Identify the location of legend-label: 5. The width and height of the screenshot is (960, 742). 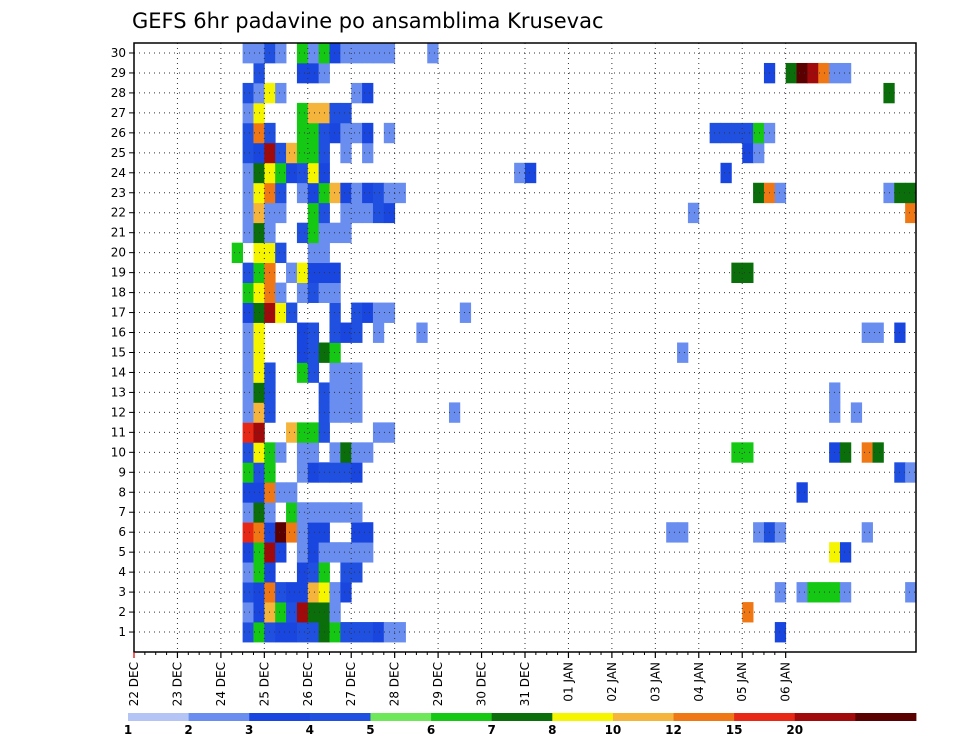
(370, 730).